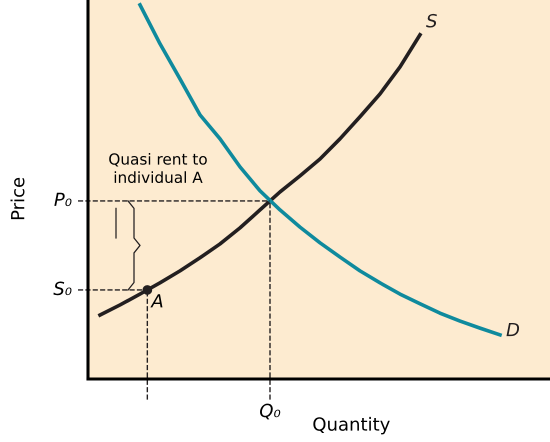 The height and width of the screenshot is (442, 550). What do you see at coordinates (156, 301) in the screenshot?
I see `annotation: A` at bounding box center [156, 301].